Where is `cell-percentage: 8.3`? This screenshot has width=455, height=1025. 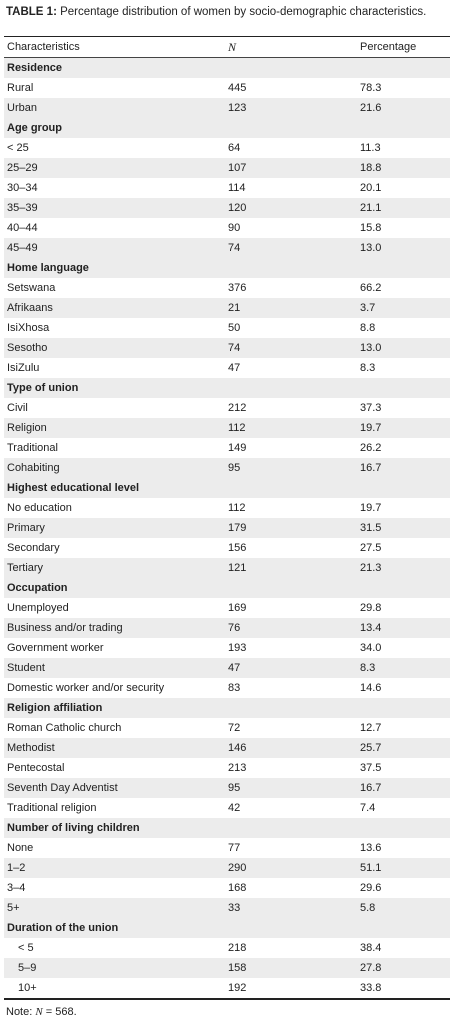
cell-percentage: 8.3 is located at coordinates (368, 668).